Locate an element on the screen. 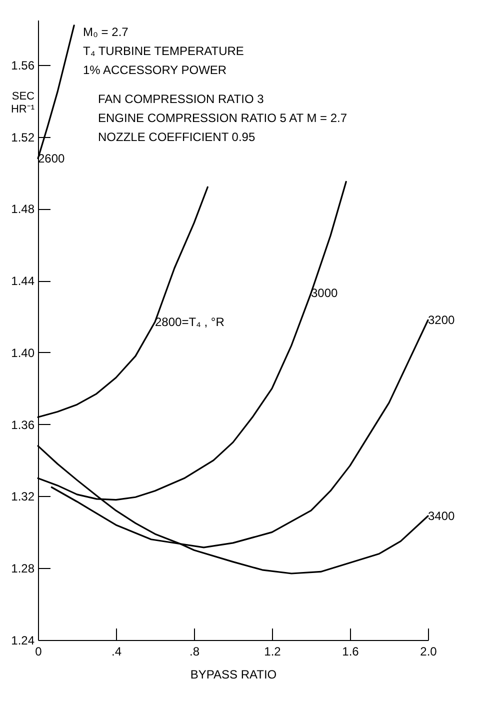  y-tick-label: 1.48 is located at coordinates (23, 209).